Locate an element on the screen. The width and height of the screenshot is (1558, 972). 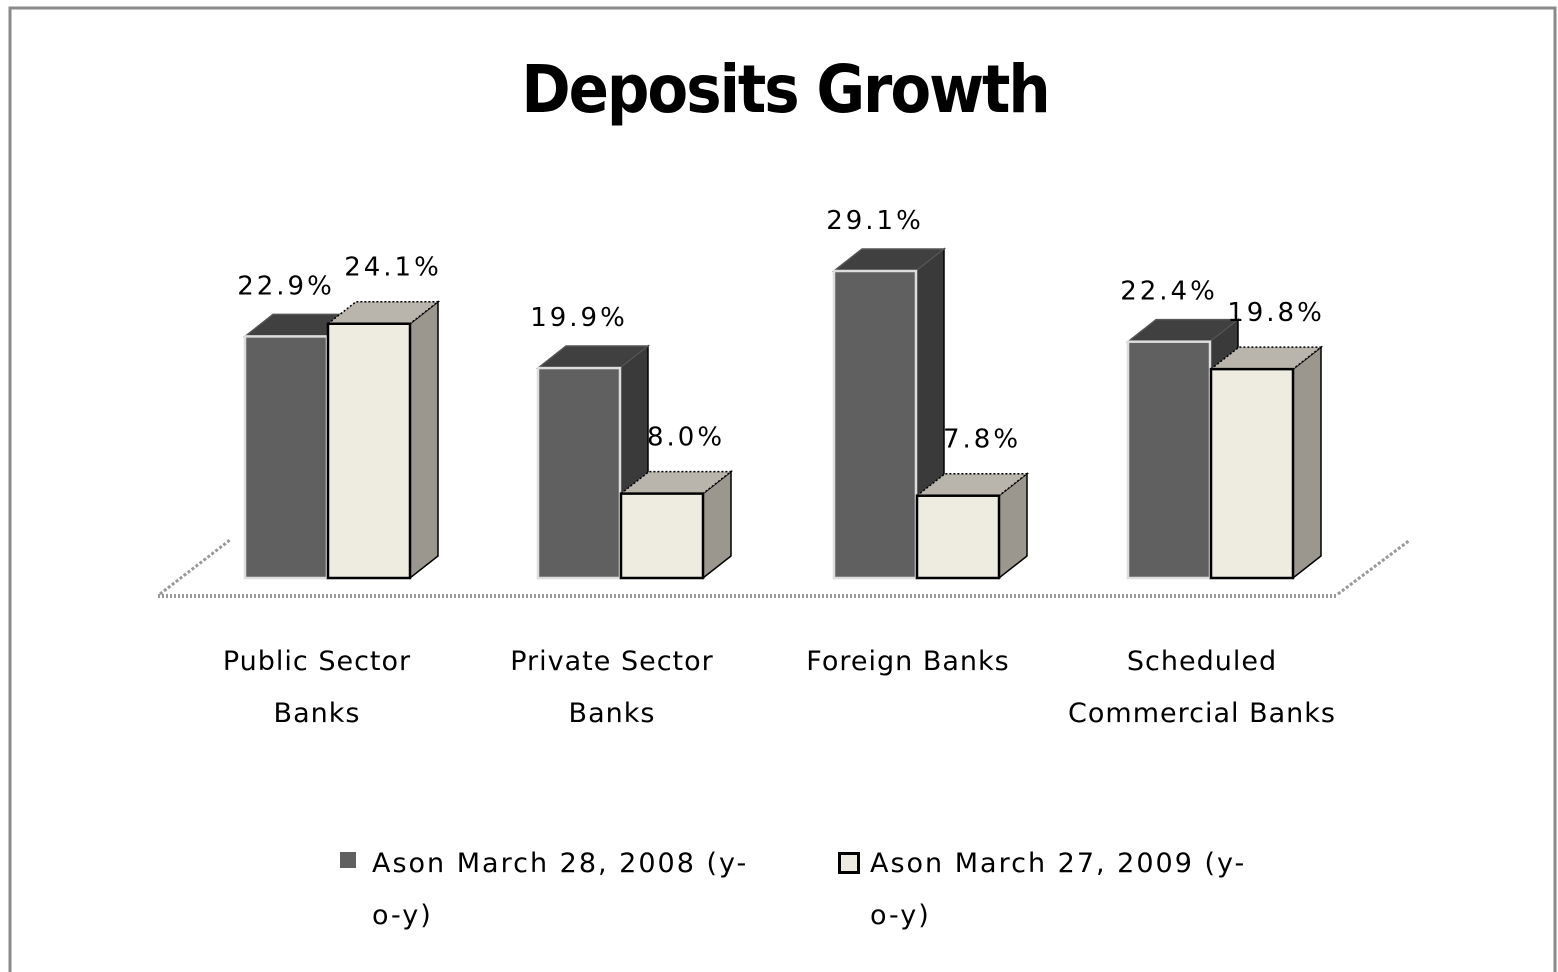
value-label: 8.0% is located at coordinates (686, 438).